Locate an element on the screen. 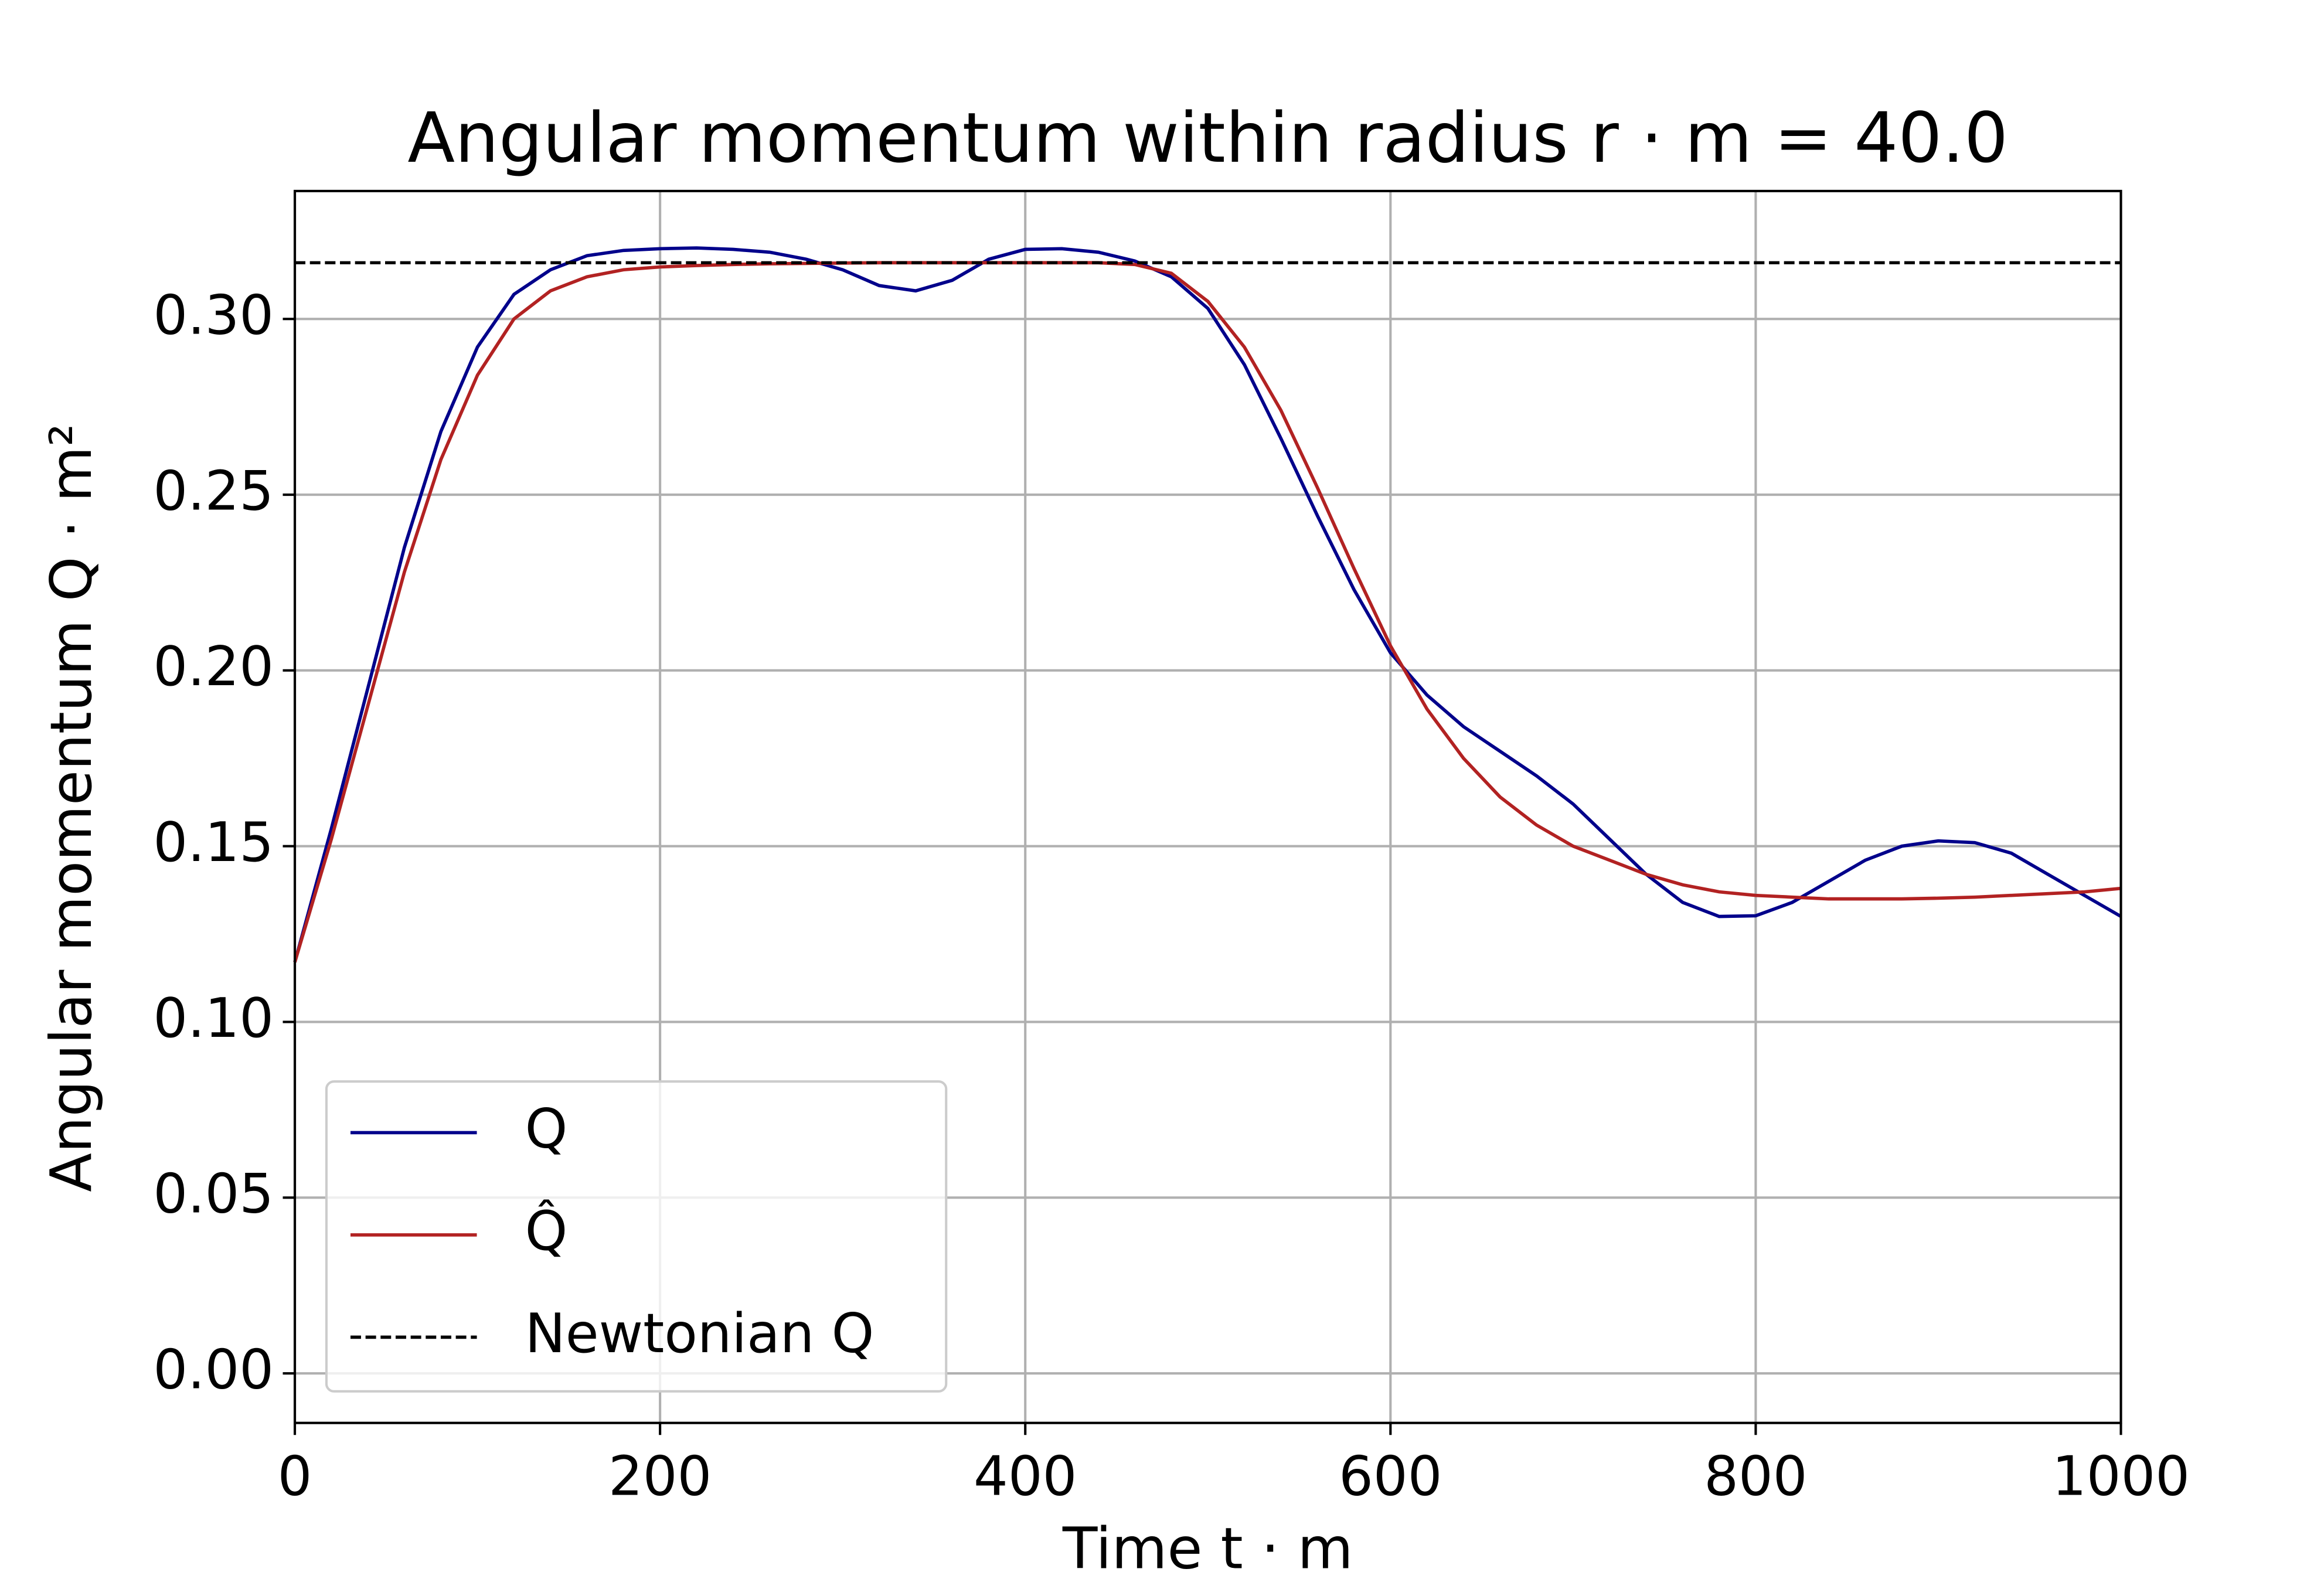 Image resolution: width=2324 pixels, height=1579 pixels. y-tick-label: 0.20 is located at coordinates (213, 666).